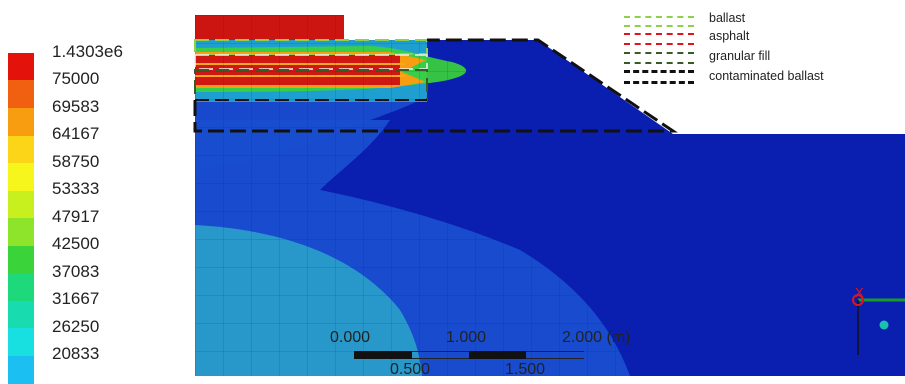  Describe the element at coordinates (876, 320) in the screenshot. I see `axis-triad: X` at that location.